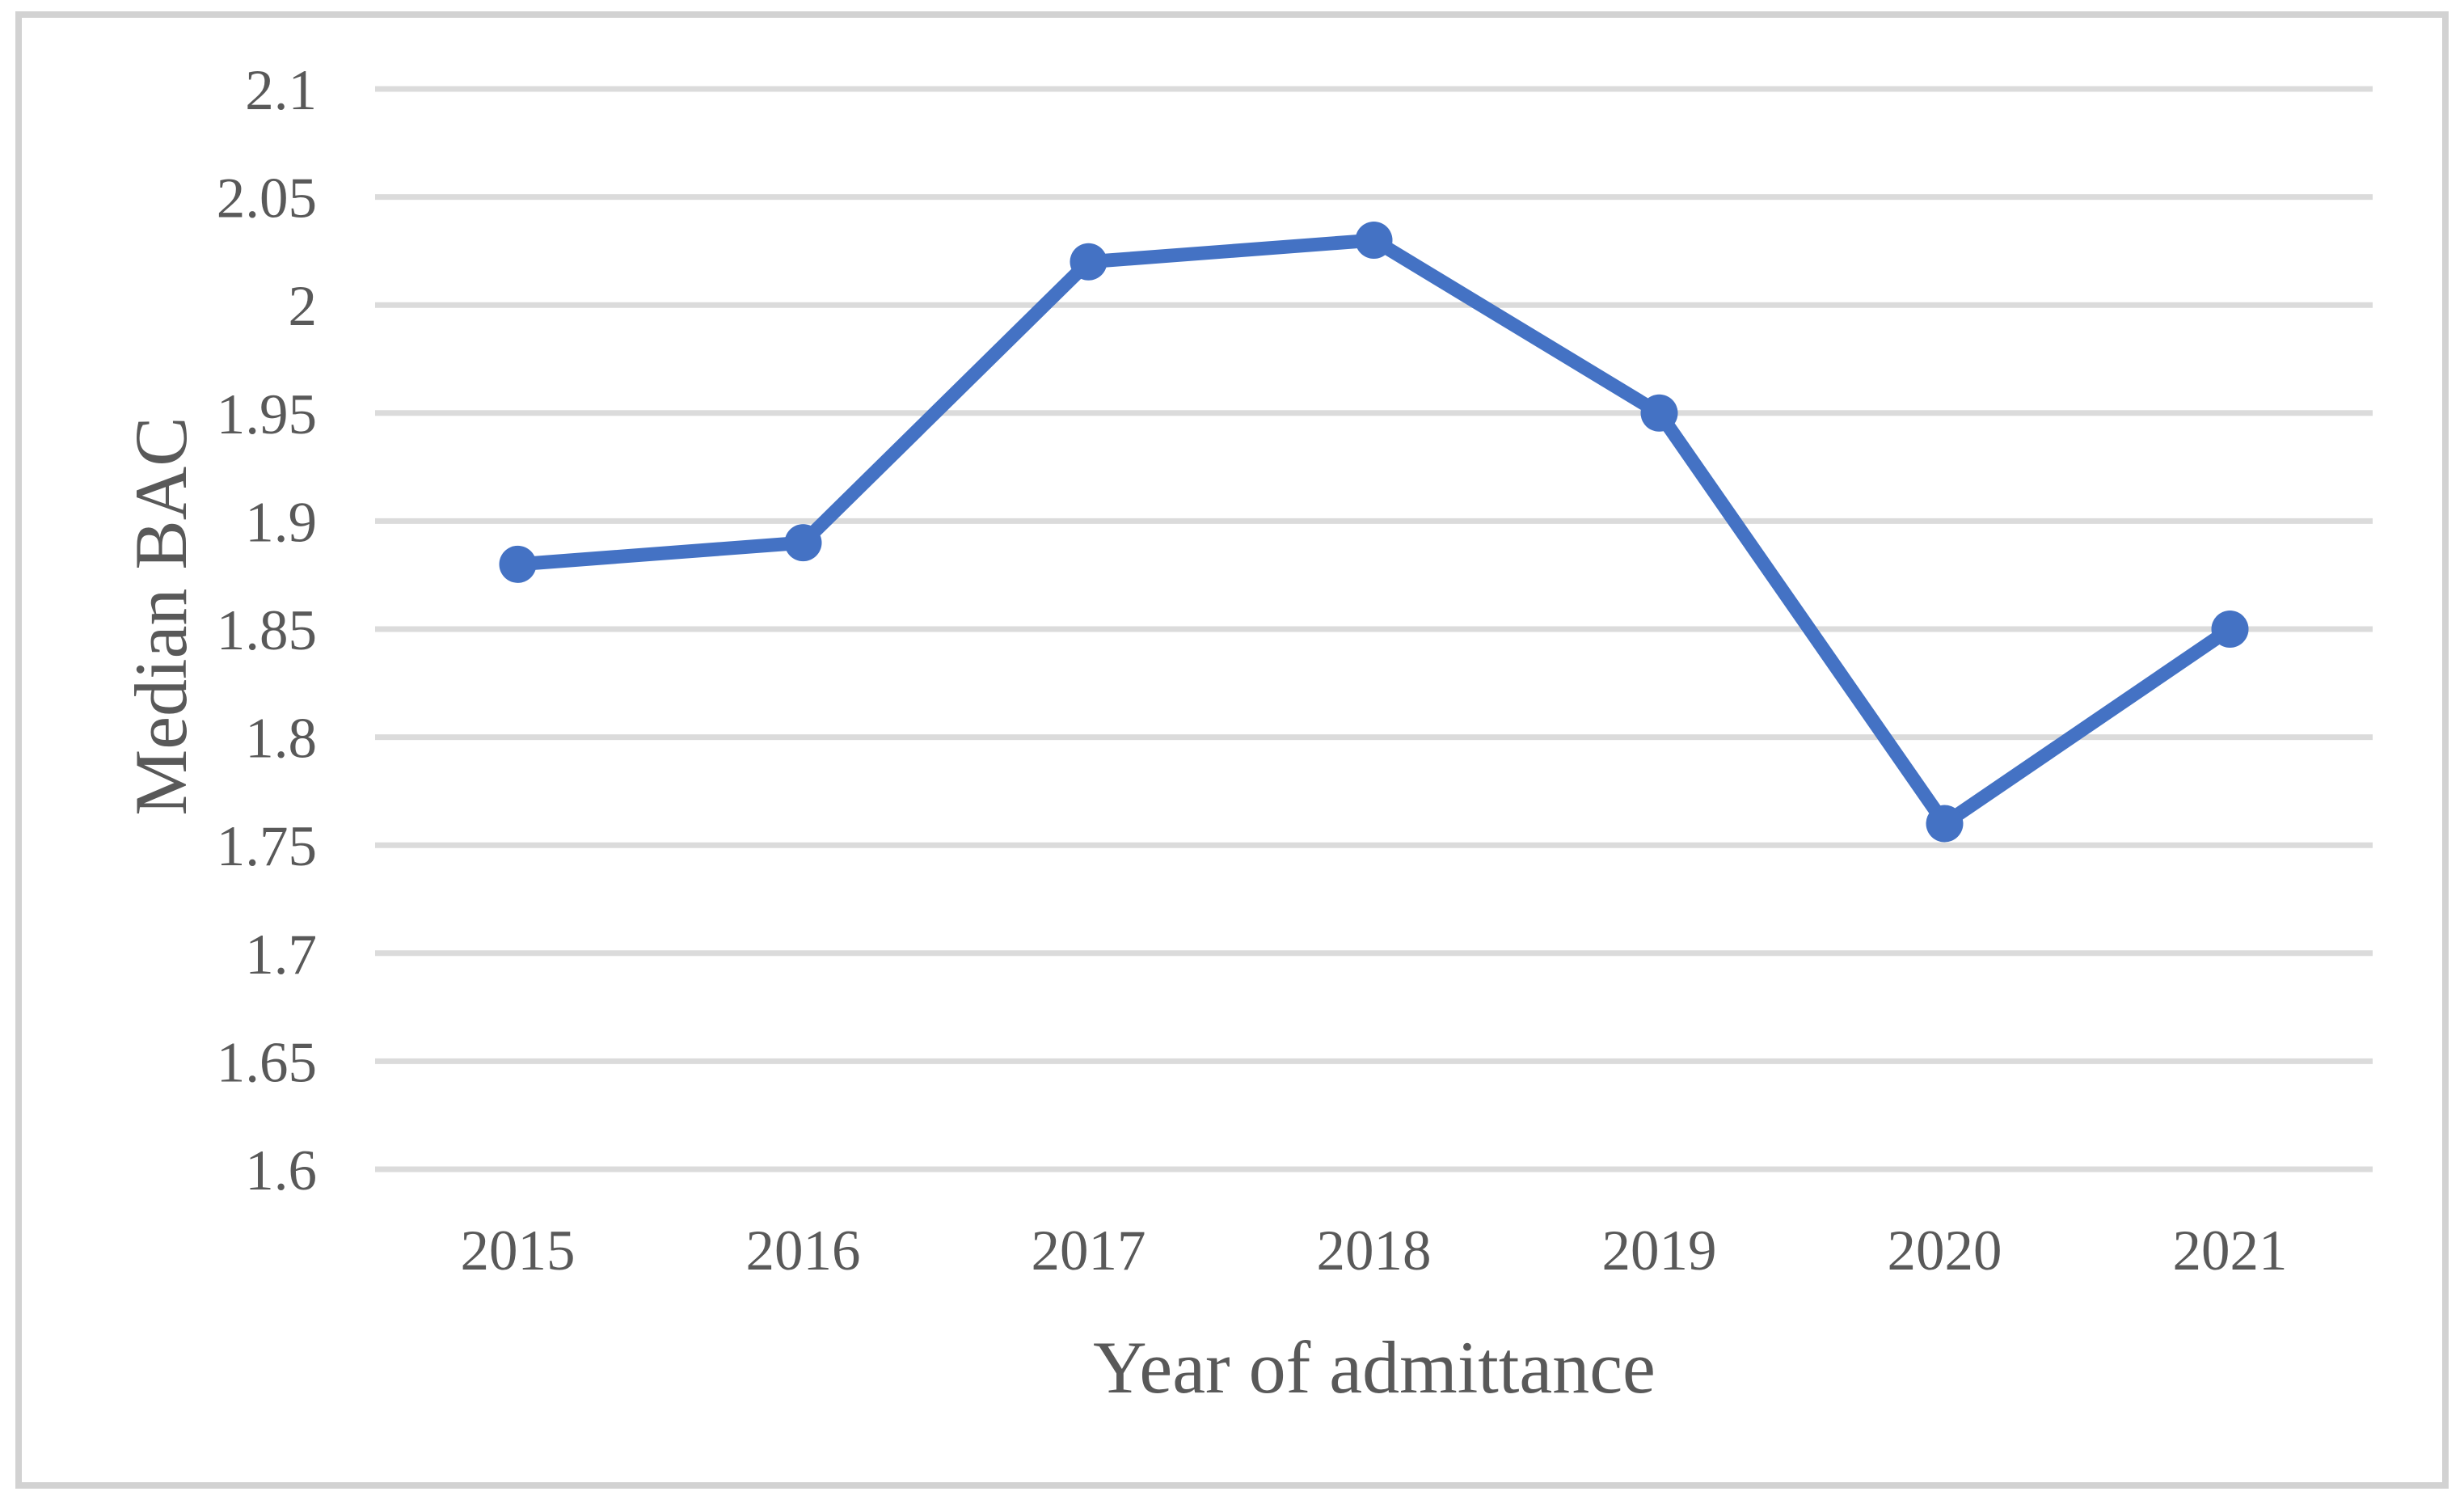  I want to click on x-axis-tick-labels: 2015 2016 2017 2018 2019 2020 2021, so click(1375, 1250).